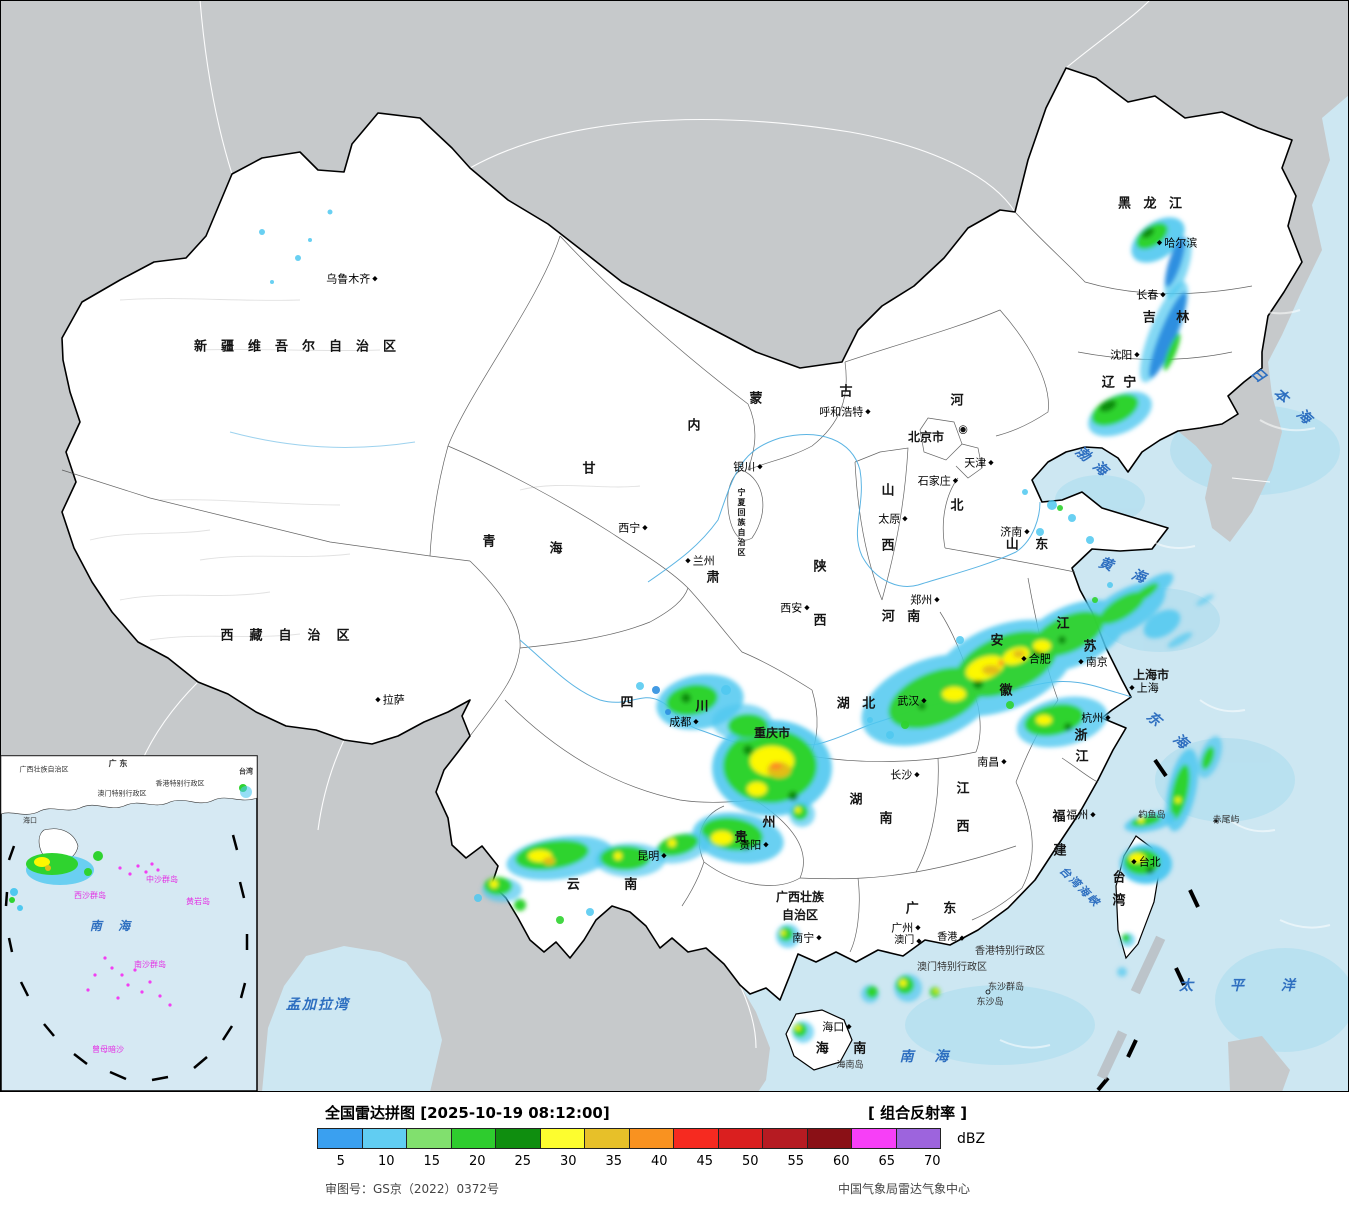  Describe the element at coordinates (1170, 318) in the screenshot. I see `province-label: 吉 林` at that location.